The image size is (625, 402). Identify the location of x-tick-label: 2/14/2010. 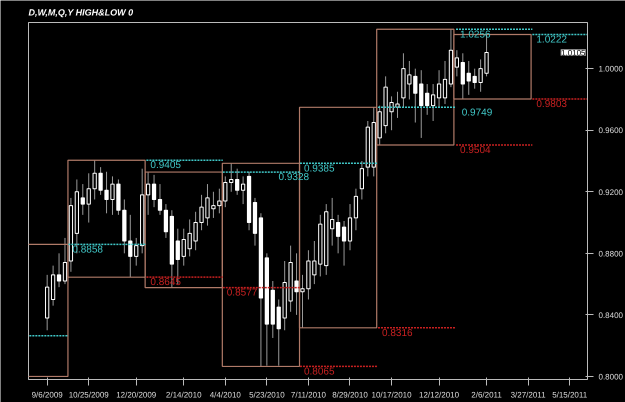
(184, 395).